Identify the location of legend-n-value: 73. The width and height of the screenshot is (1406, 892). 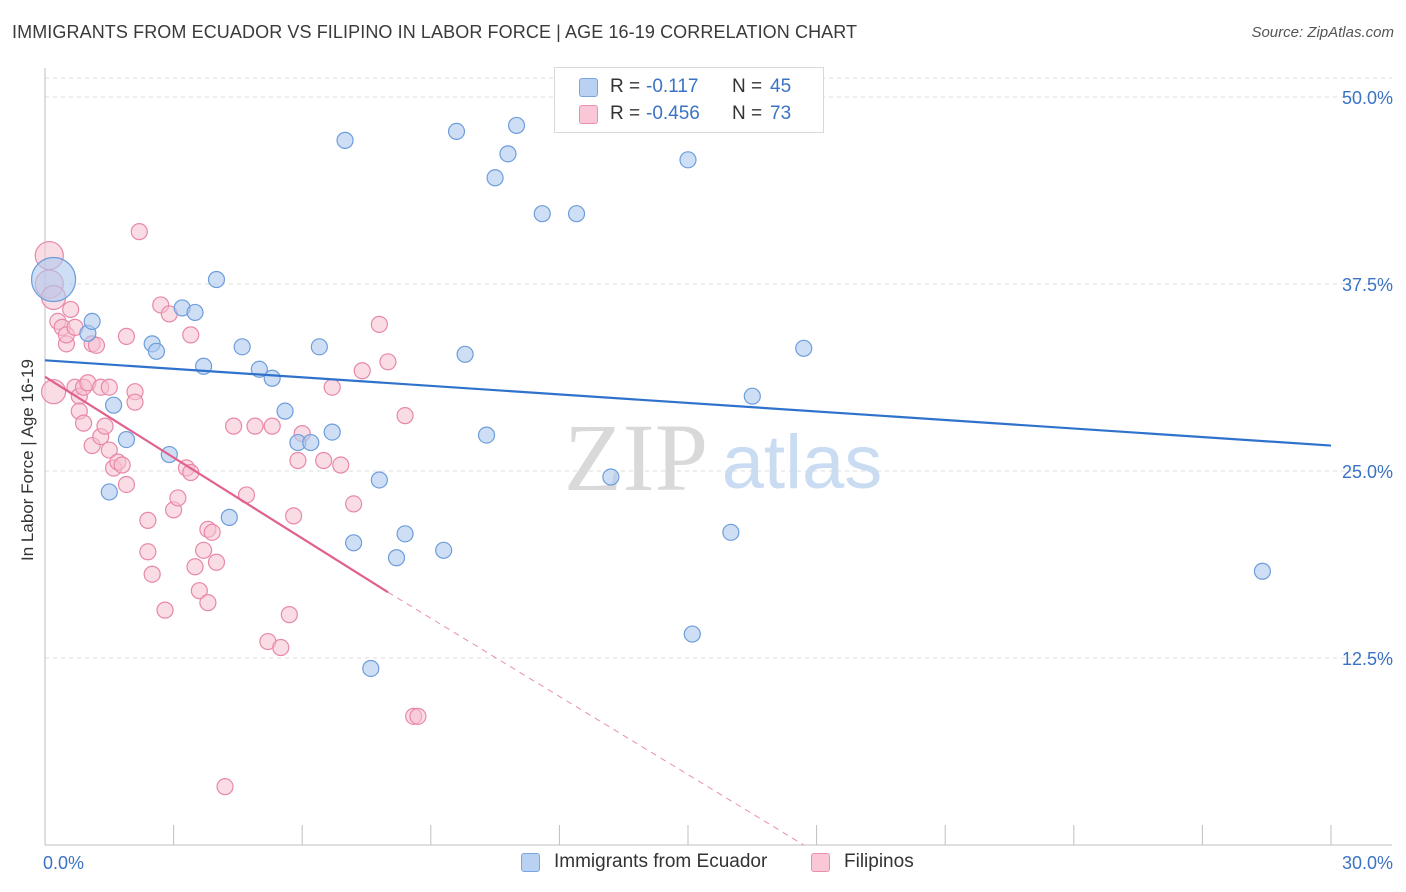
(781, 113).